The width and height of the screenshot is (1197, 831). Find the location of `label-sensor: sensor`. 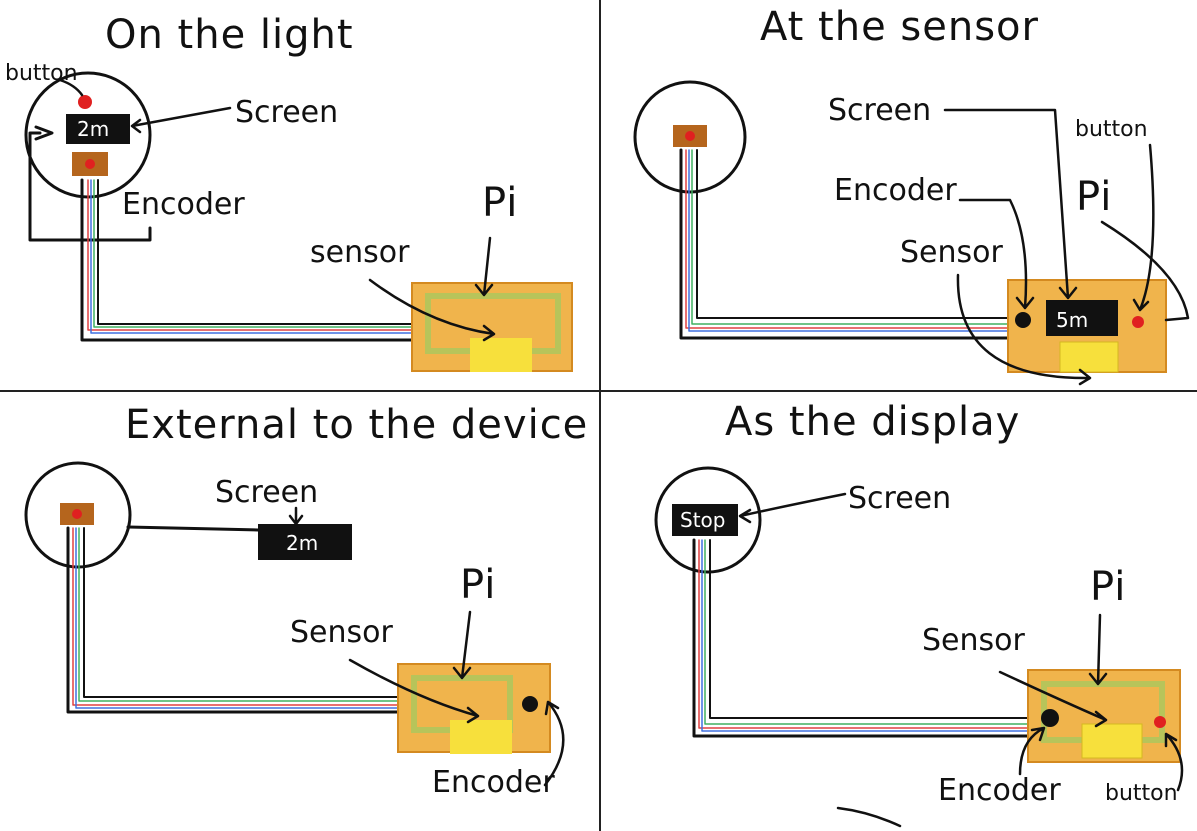

label-sensor: sensor is located at coordinates (360, 252).